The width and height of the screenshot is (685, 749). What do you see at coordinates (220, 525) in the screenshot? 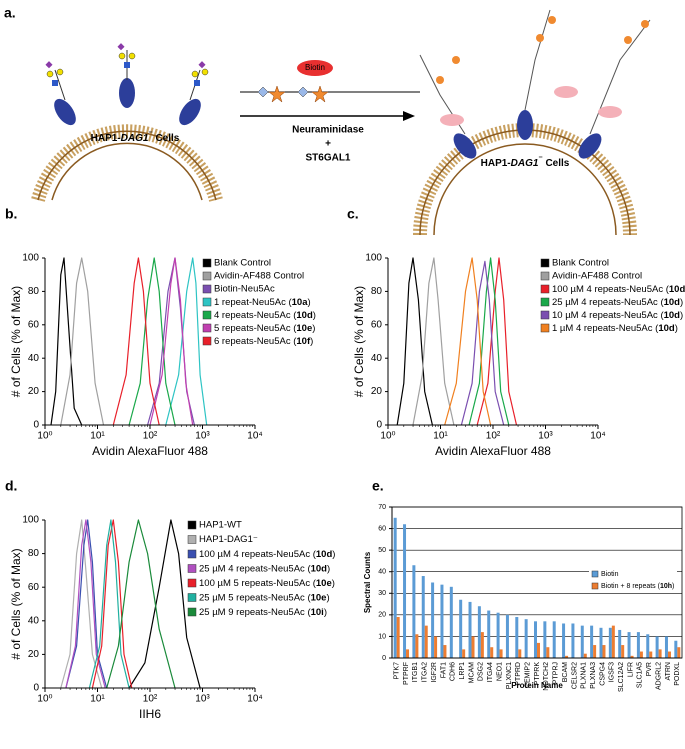
I see `legend-label: HAP1-WT` at bounding box center [220, 525].